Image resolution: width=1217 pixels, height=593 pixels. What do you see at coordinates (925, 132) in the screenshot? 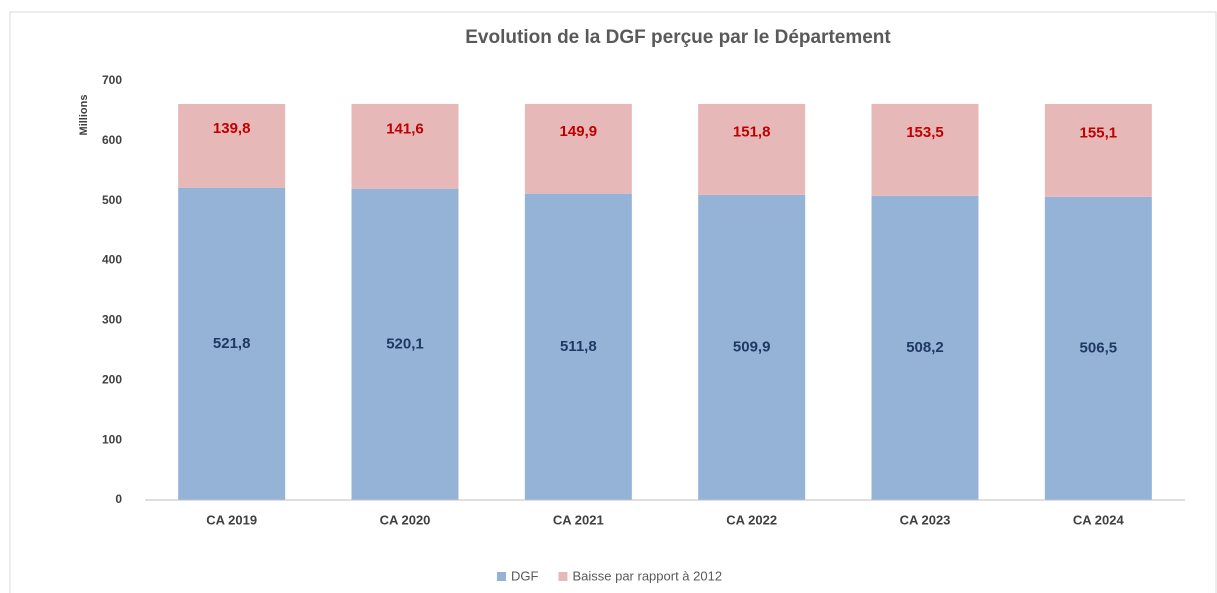
I see `data-label: 153,5` at bounding box center [925, 132].